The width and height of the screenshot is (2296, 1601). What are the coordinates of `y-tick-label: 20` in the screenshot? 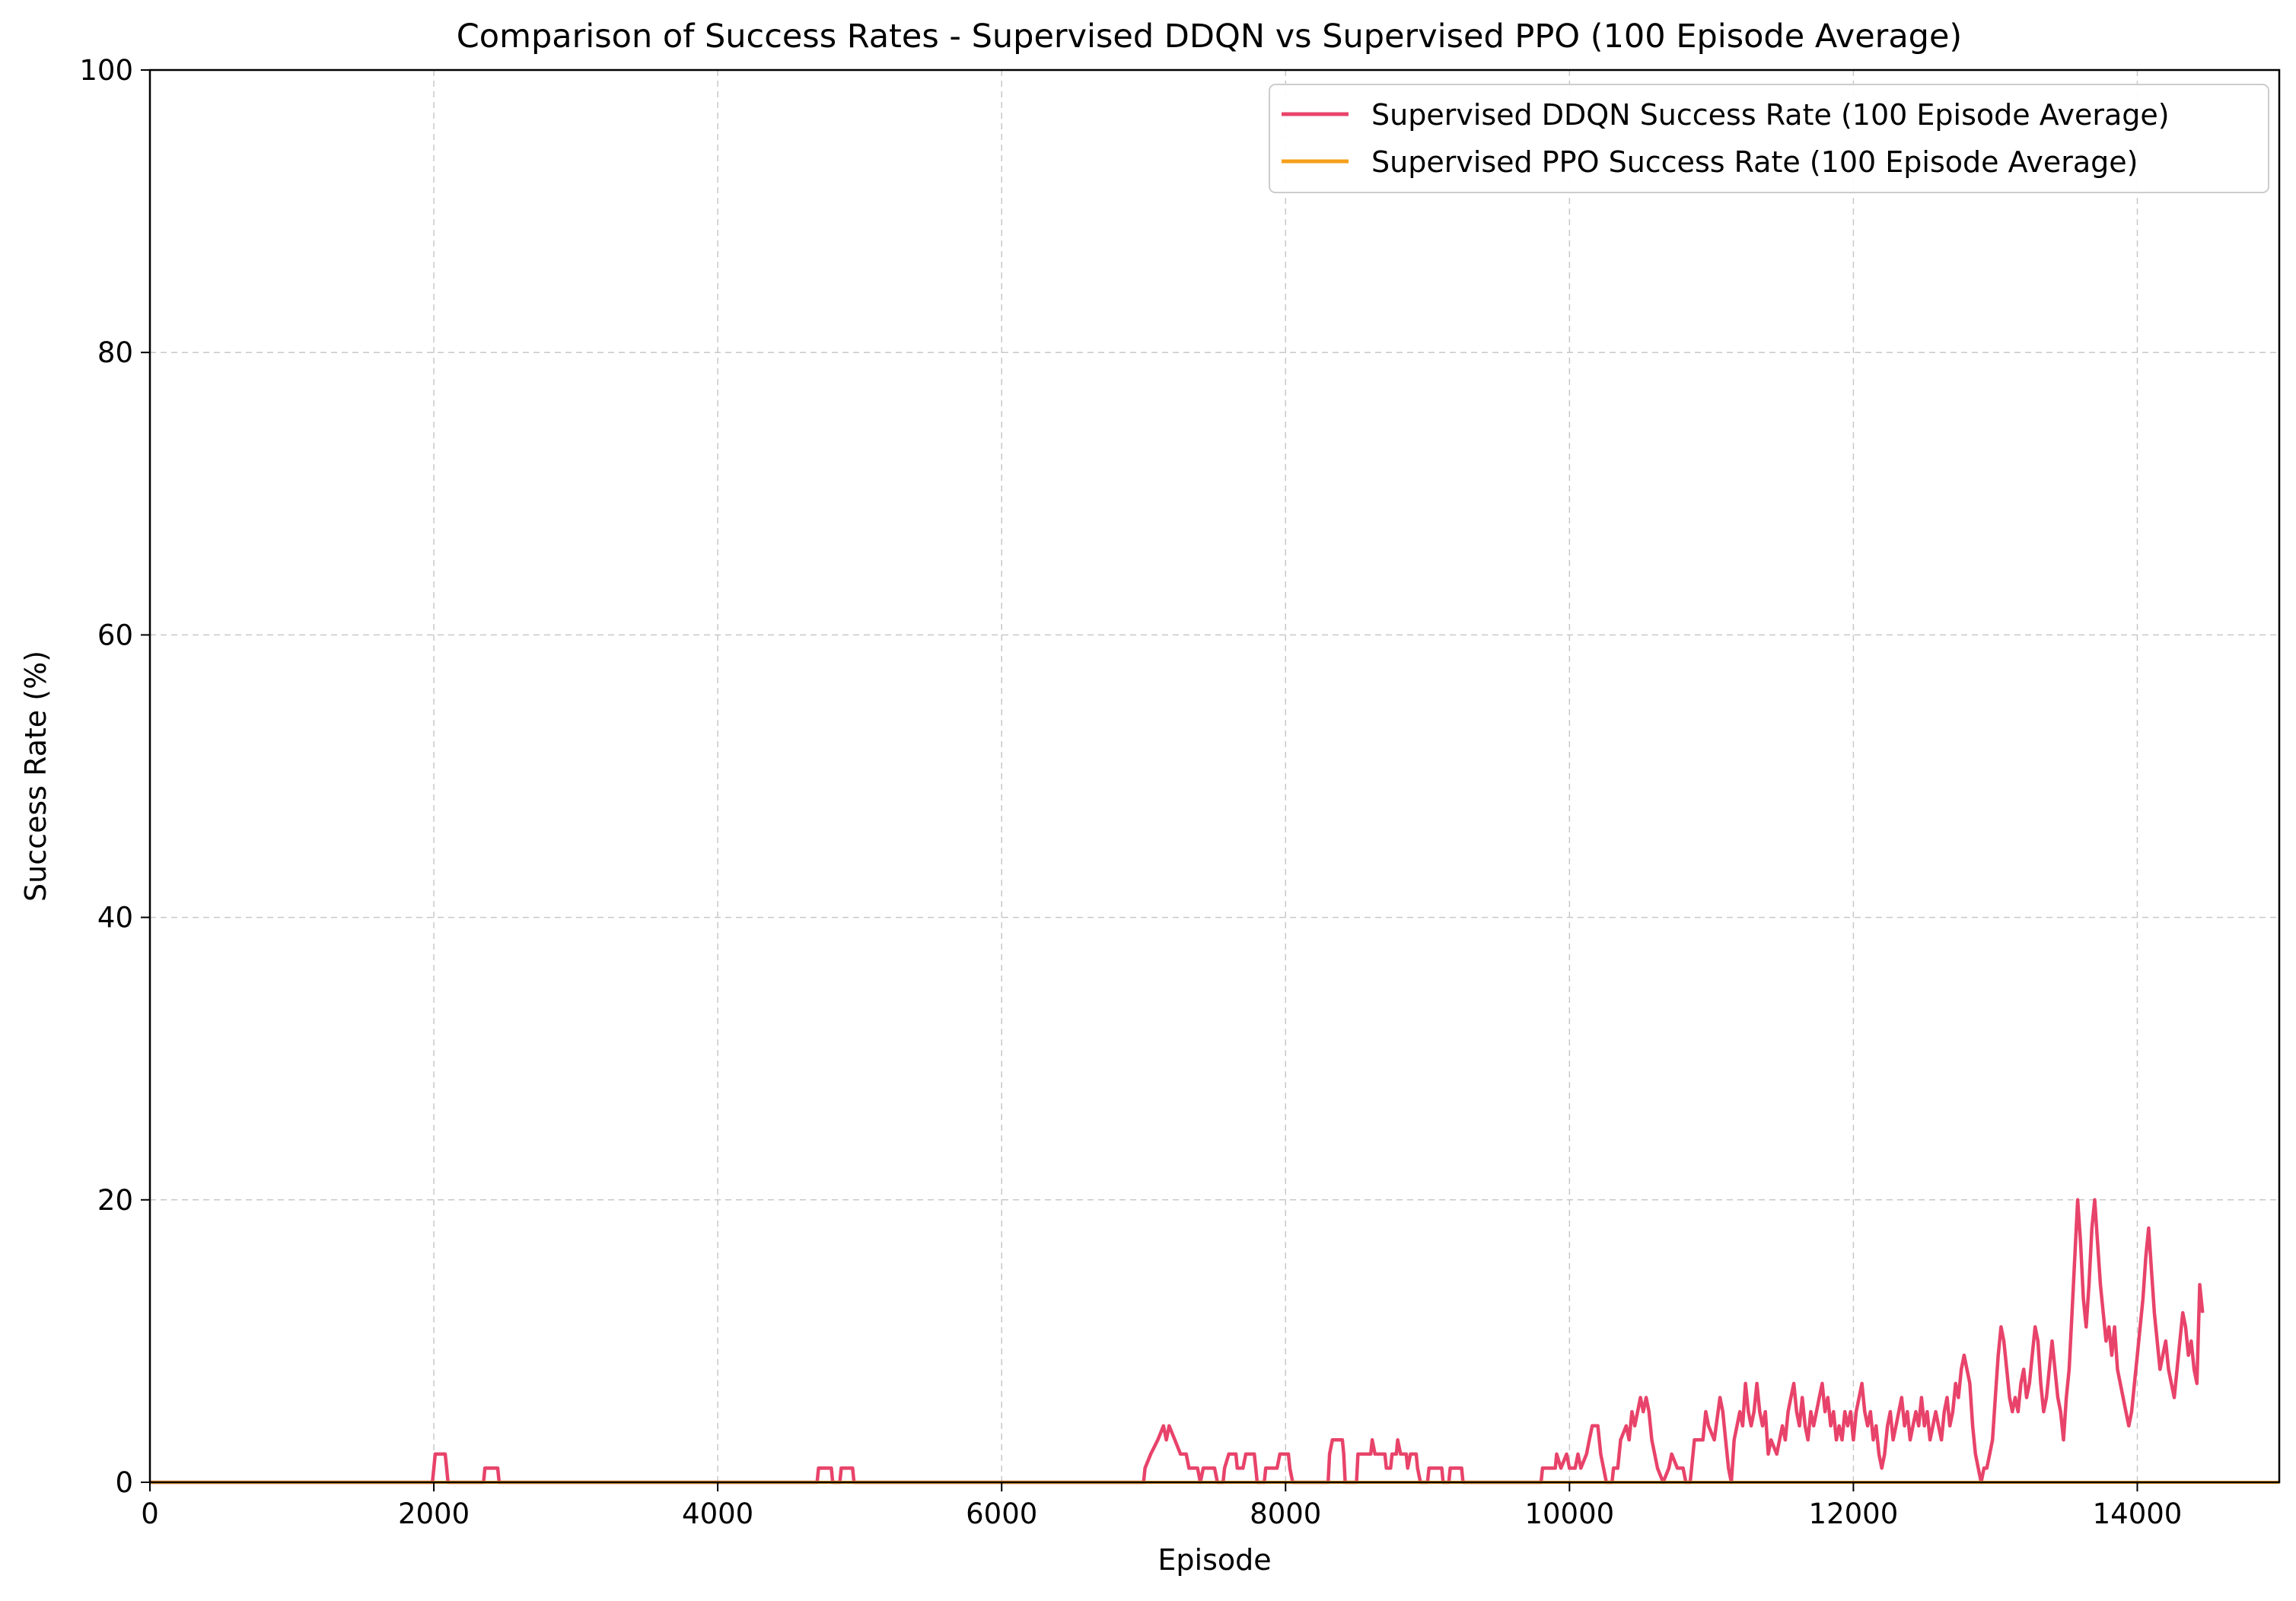 It's located at (115, 1200).